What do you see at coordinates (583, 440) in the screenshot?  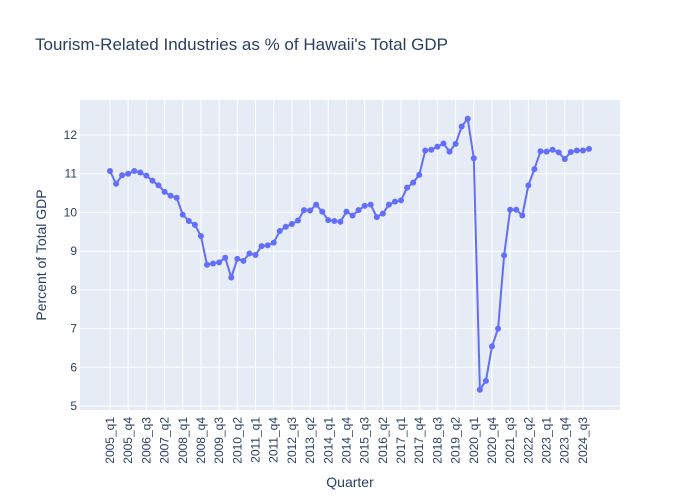 I see `x-tick-label: 2024_q3` at bounding box center [583, 440].